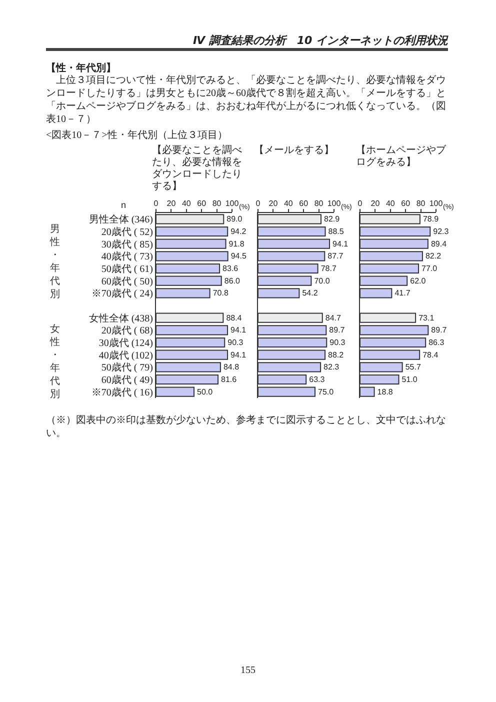 The height and width of the screenshot is (702, 496). What do you see at coordinates (441, 231) in the screenshot?
I see `data-label: 92.3` at bounding box center [441, 231].